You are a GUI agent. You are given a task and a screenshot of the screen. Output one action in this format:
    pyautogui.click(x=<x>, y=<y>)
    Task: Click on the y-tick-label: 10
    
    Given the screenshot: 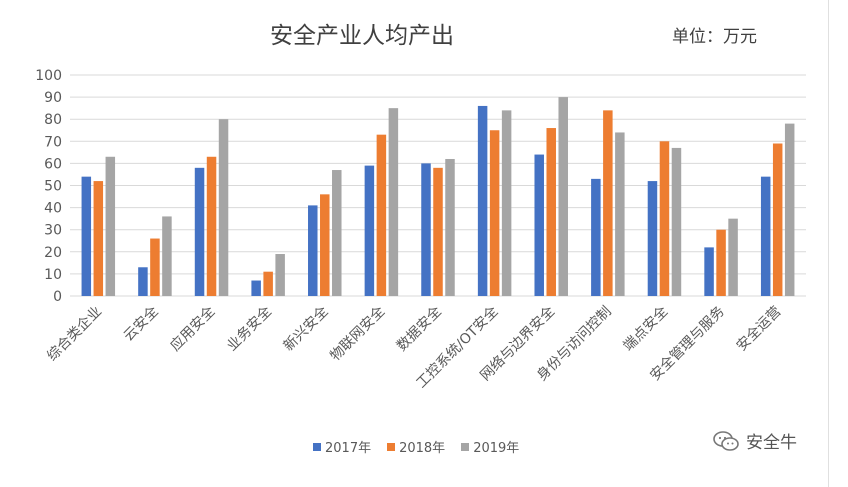 What is the action you would take?
    pyautogui.click(x=53, y=275)
    